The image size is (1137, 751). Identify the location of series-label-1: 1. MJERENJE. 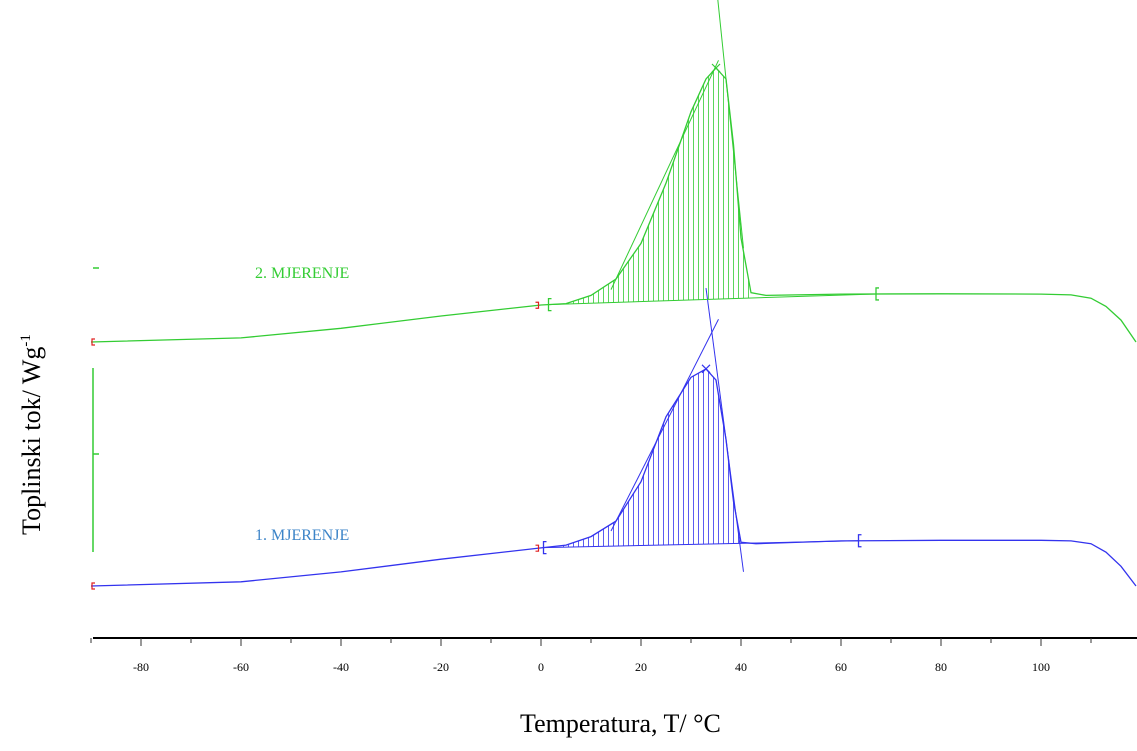
(302, 535).